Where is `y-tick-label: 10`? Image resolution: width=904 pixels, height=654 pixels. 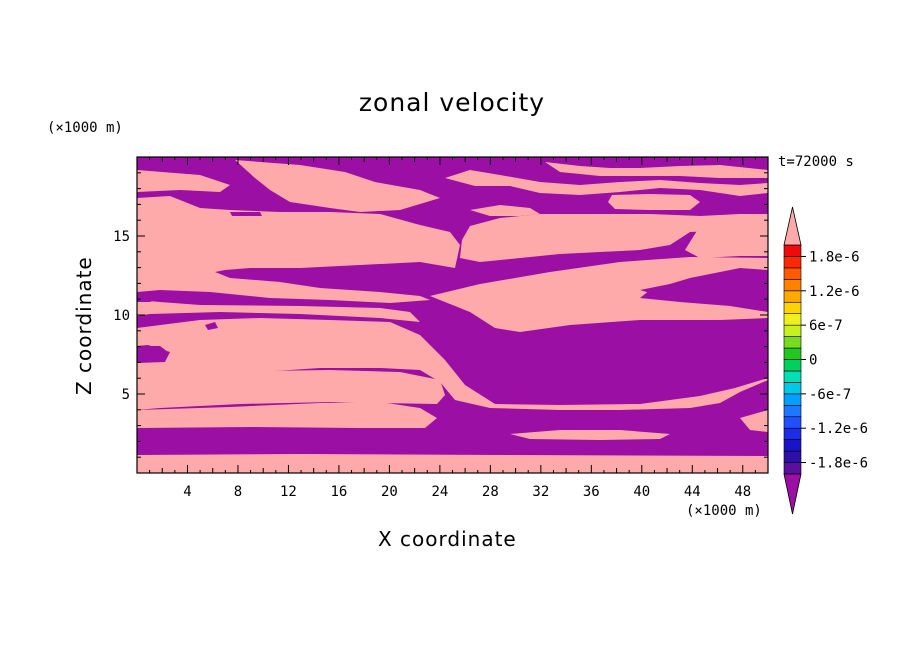
y-tick-label: 10 is located at coordinates (121, 316).